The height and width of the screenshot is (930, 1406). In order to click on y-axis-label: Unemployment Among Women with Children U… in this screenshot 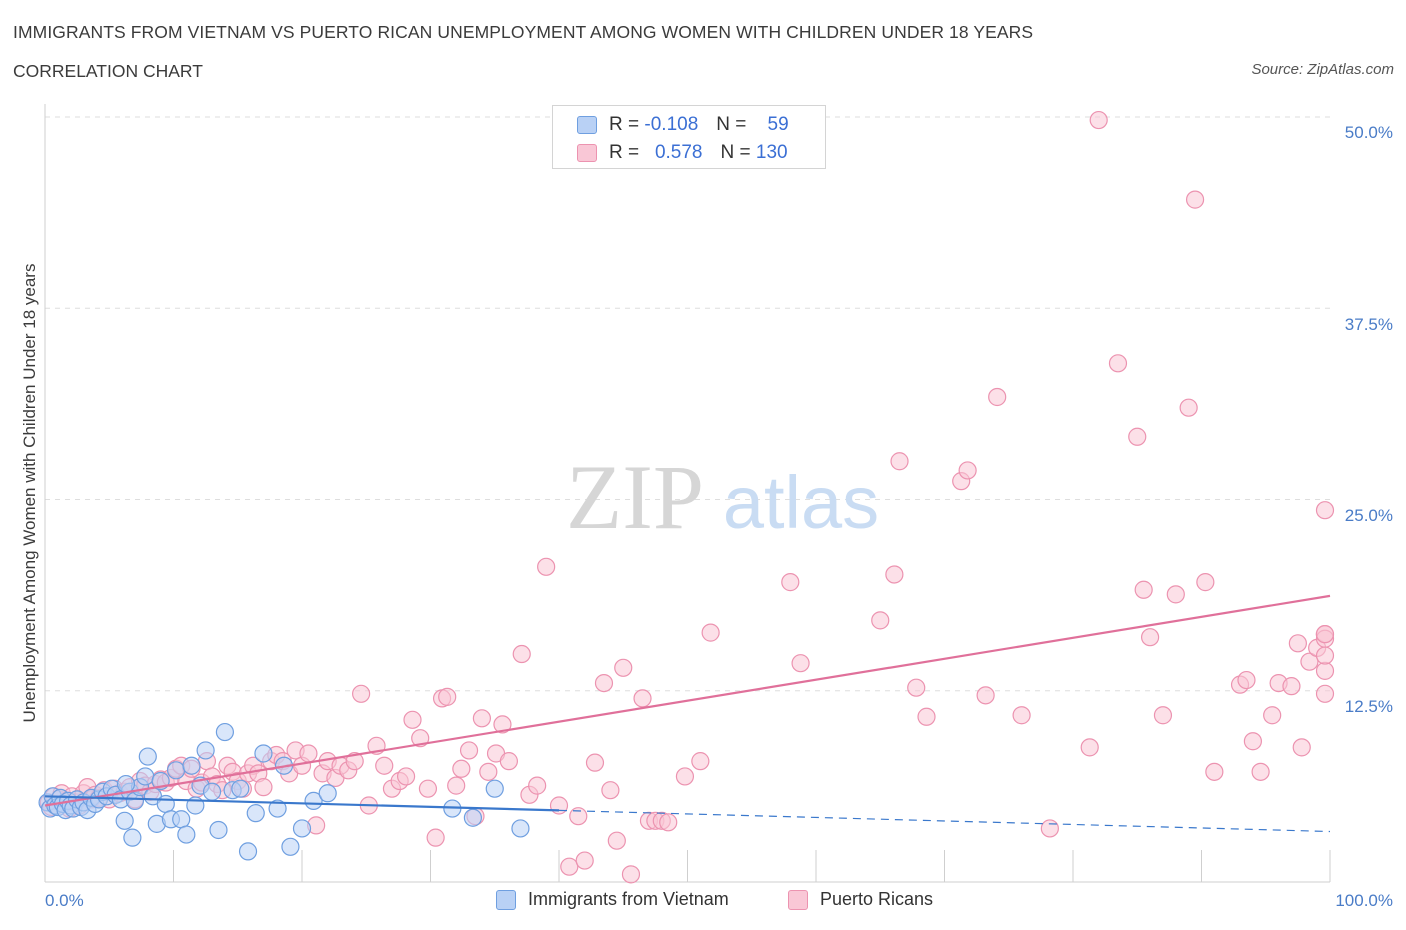, I will do `click(29, 493)`.